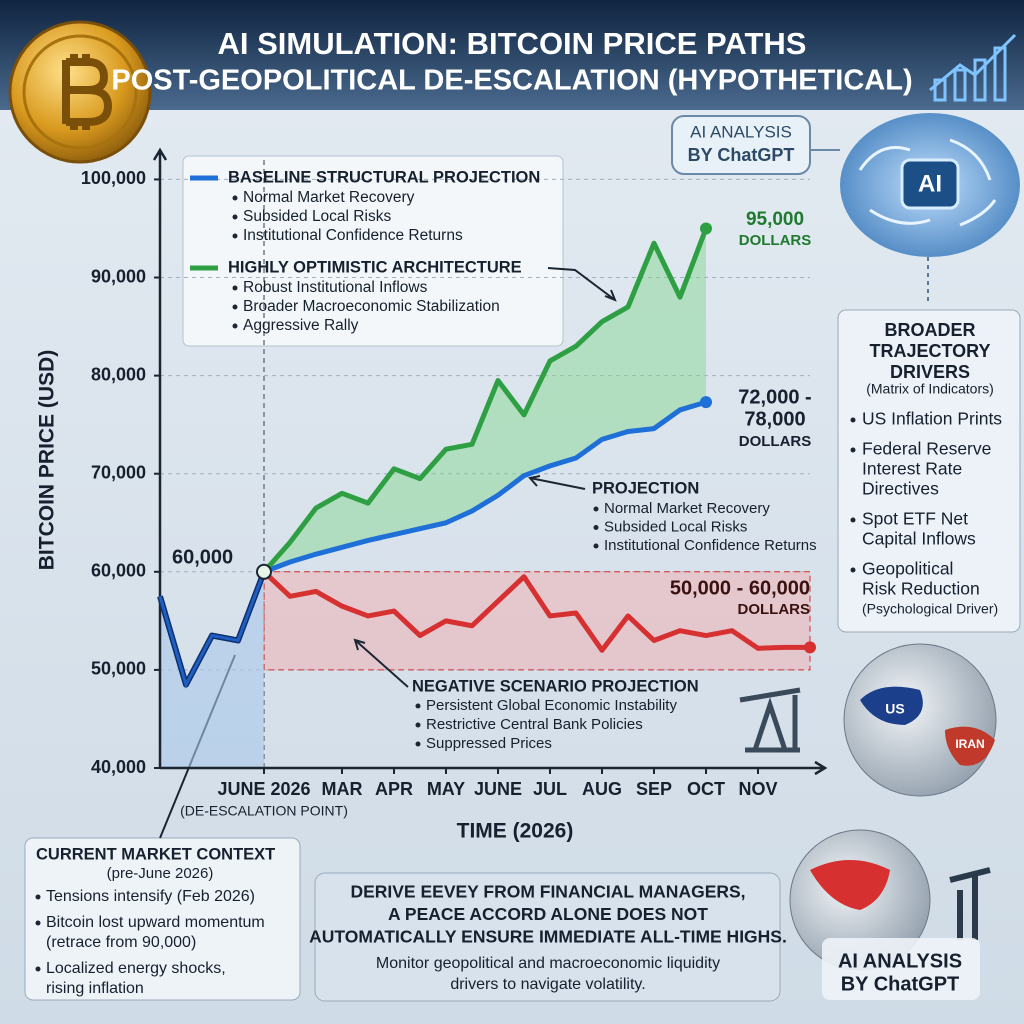 This screenshot has width=1024, height=1024. What do you see at coordinates (775, 219) in the screenshot?
I see `end-label: 95,000` at bounding box center [775, 219].